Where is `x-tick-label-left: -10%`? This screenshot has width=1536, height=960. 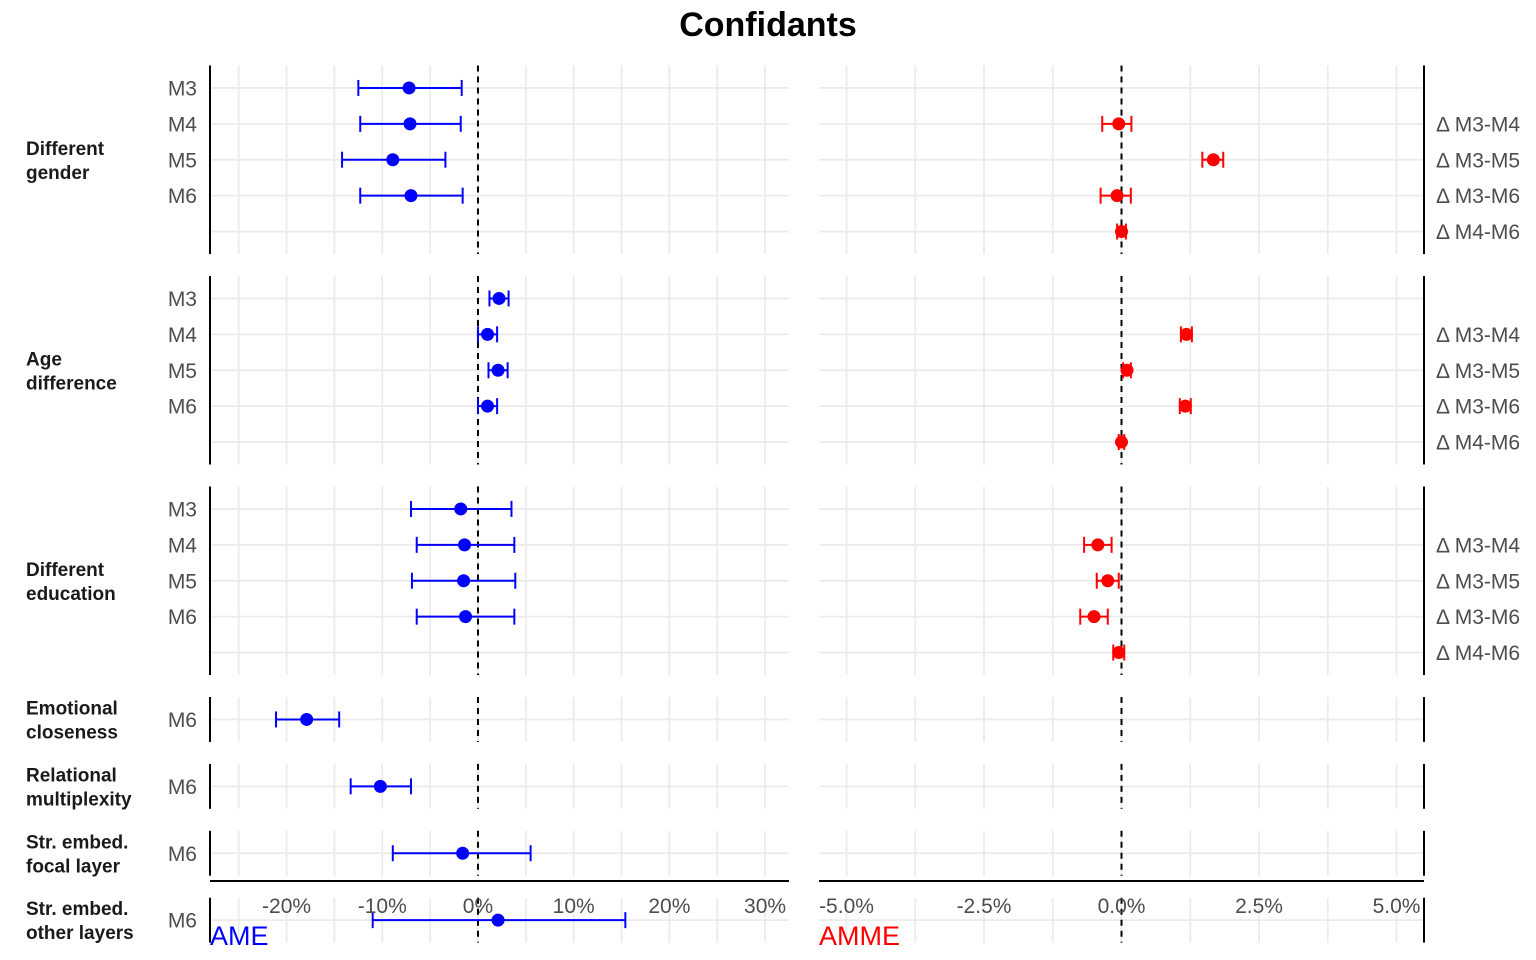
x-tick-label-left: -10% is located at coordinates (382, 906).